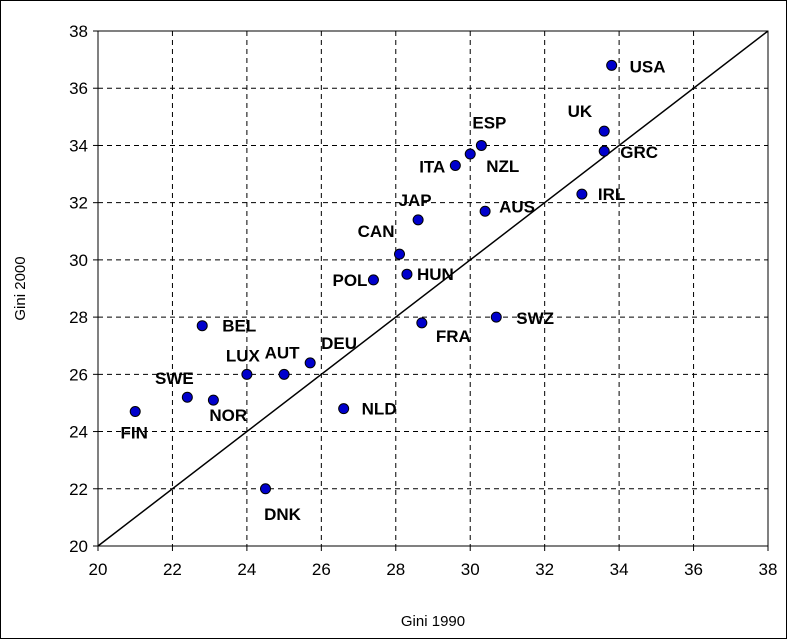  Describe the element at coordinates (415, 200) in the screenshot. I see `point-label: JAP` at that location.